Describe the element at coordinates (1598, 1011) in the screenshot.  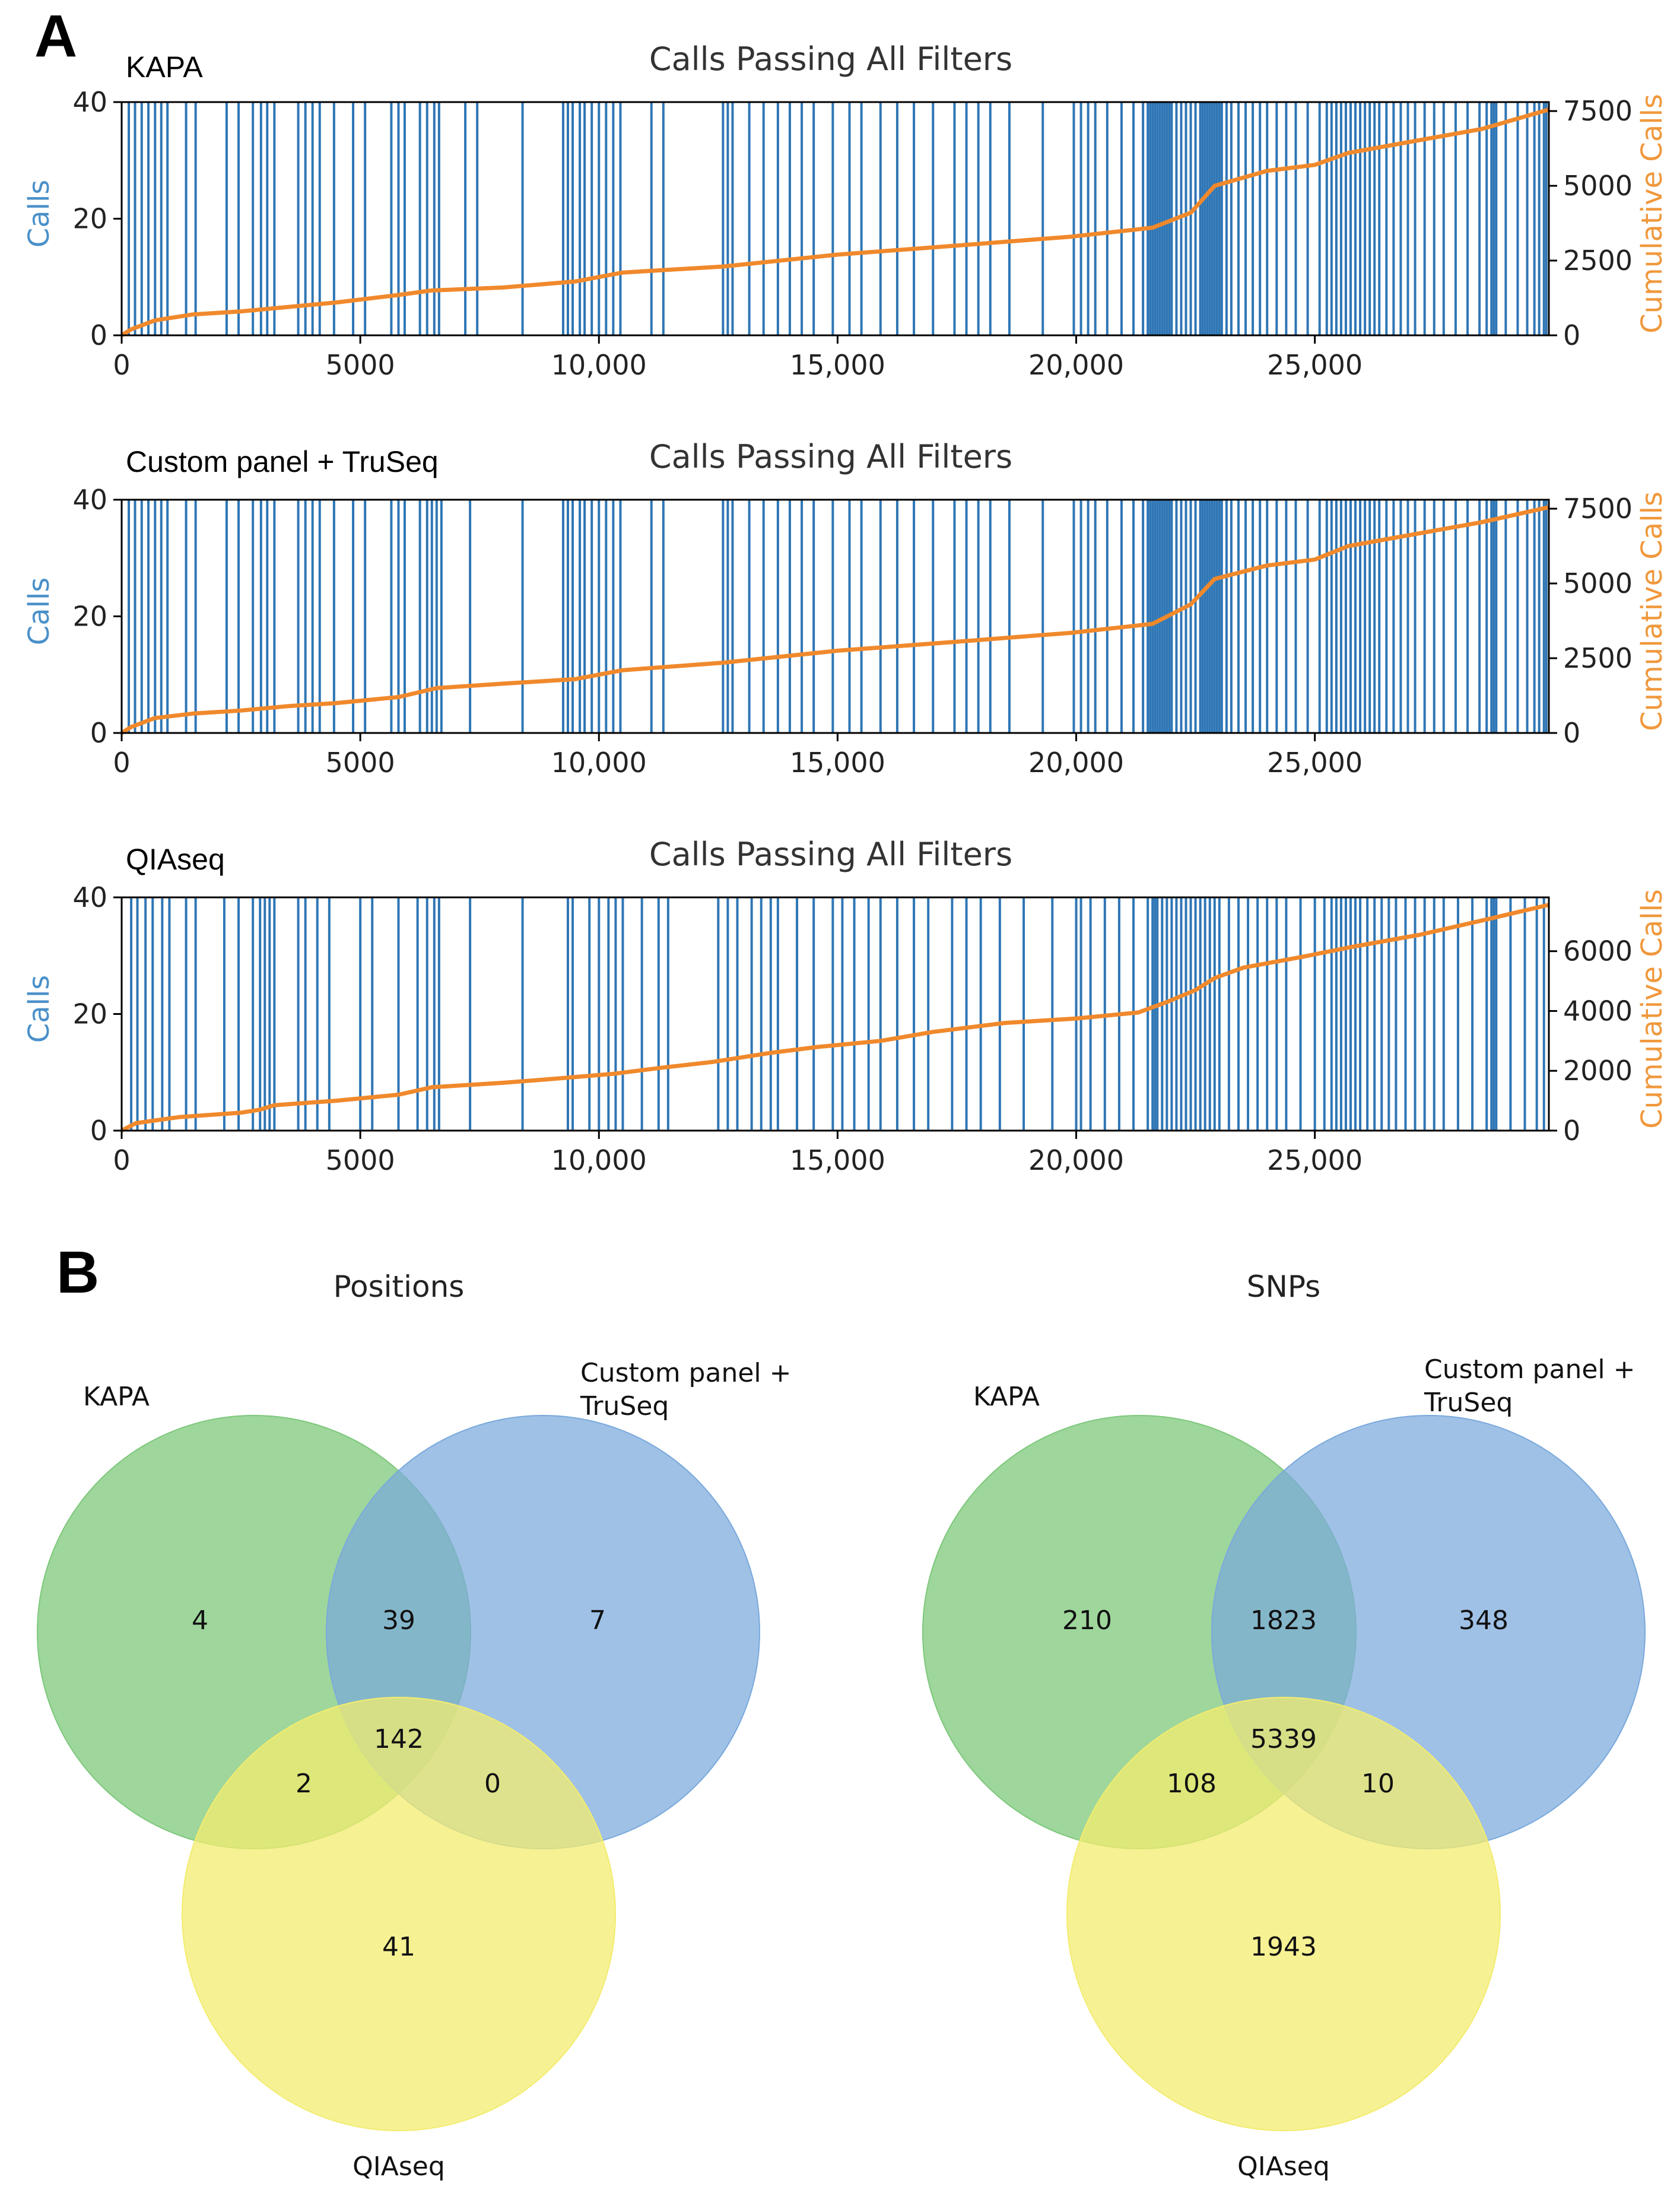
I see `y2-tick-label: 4000` at that location.